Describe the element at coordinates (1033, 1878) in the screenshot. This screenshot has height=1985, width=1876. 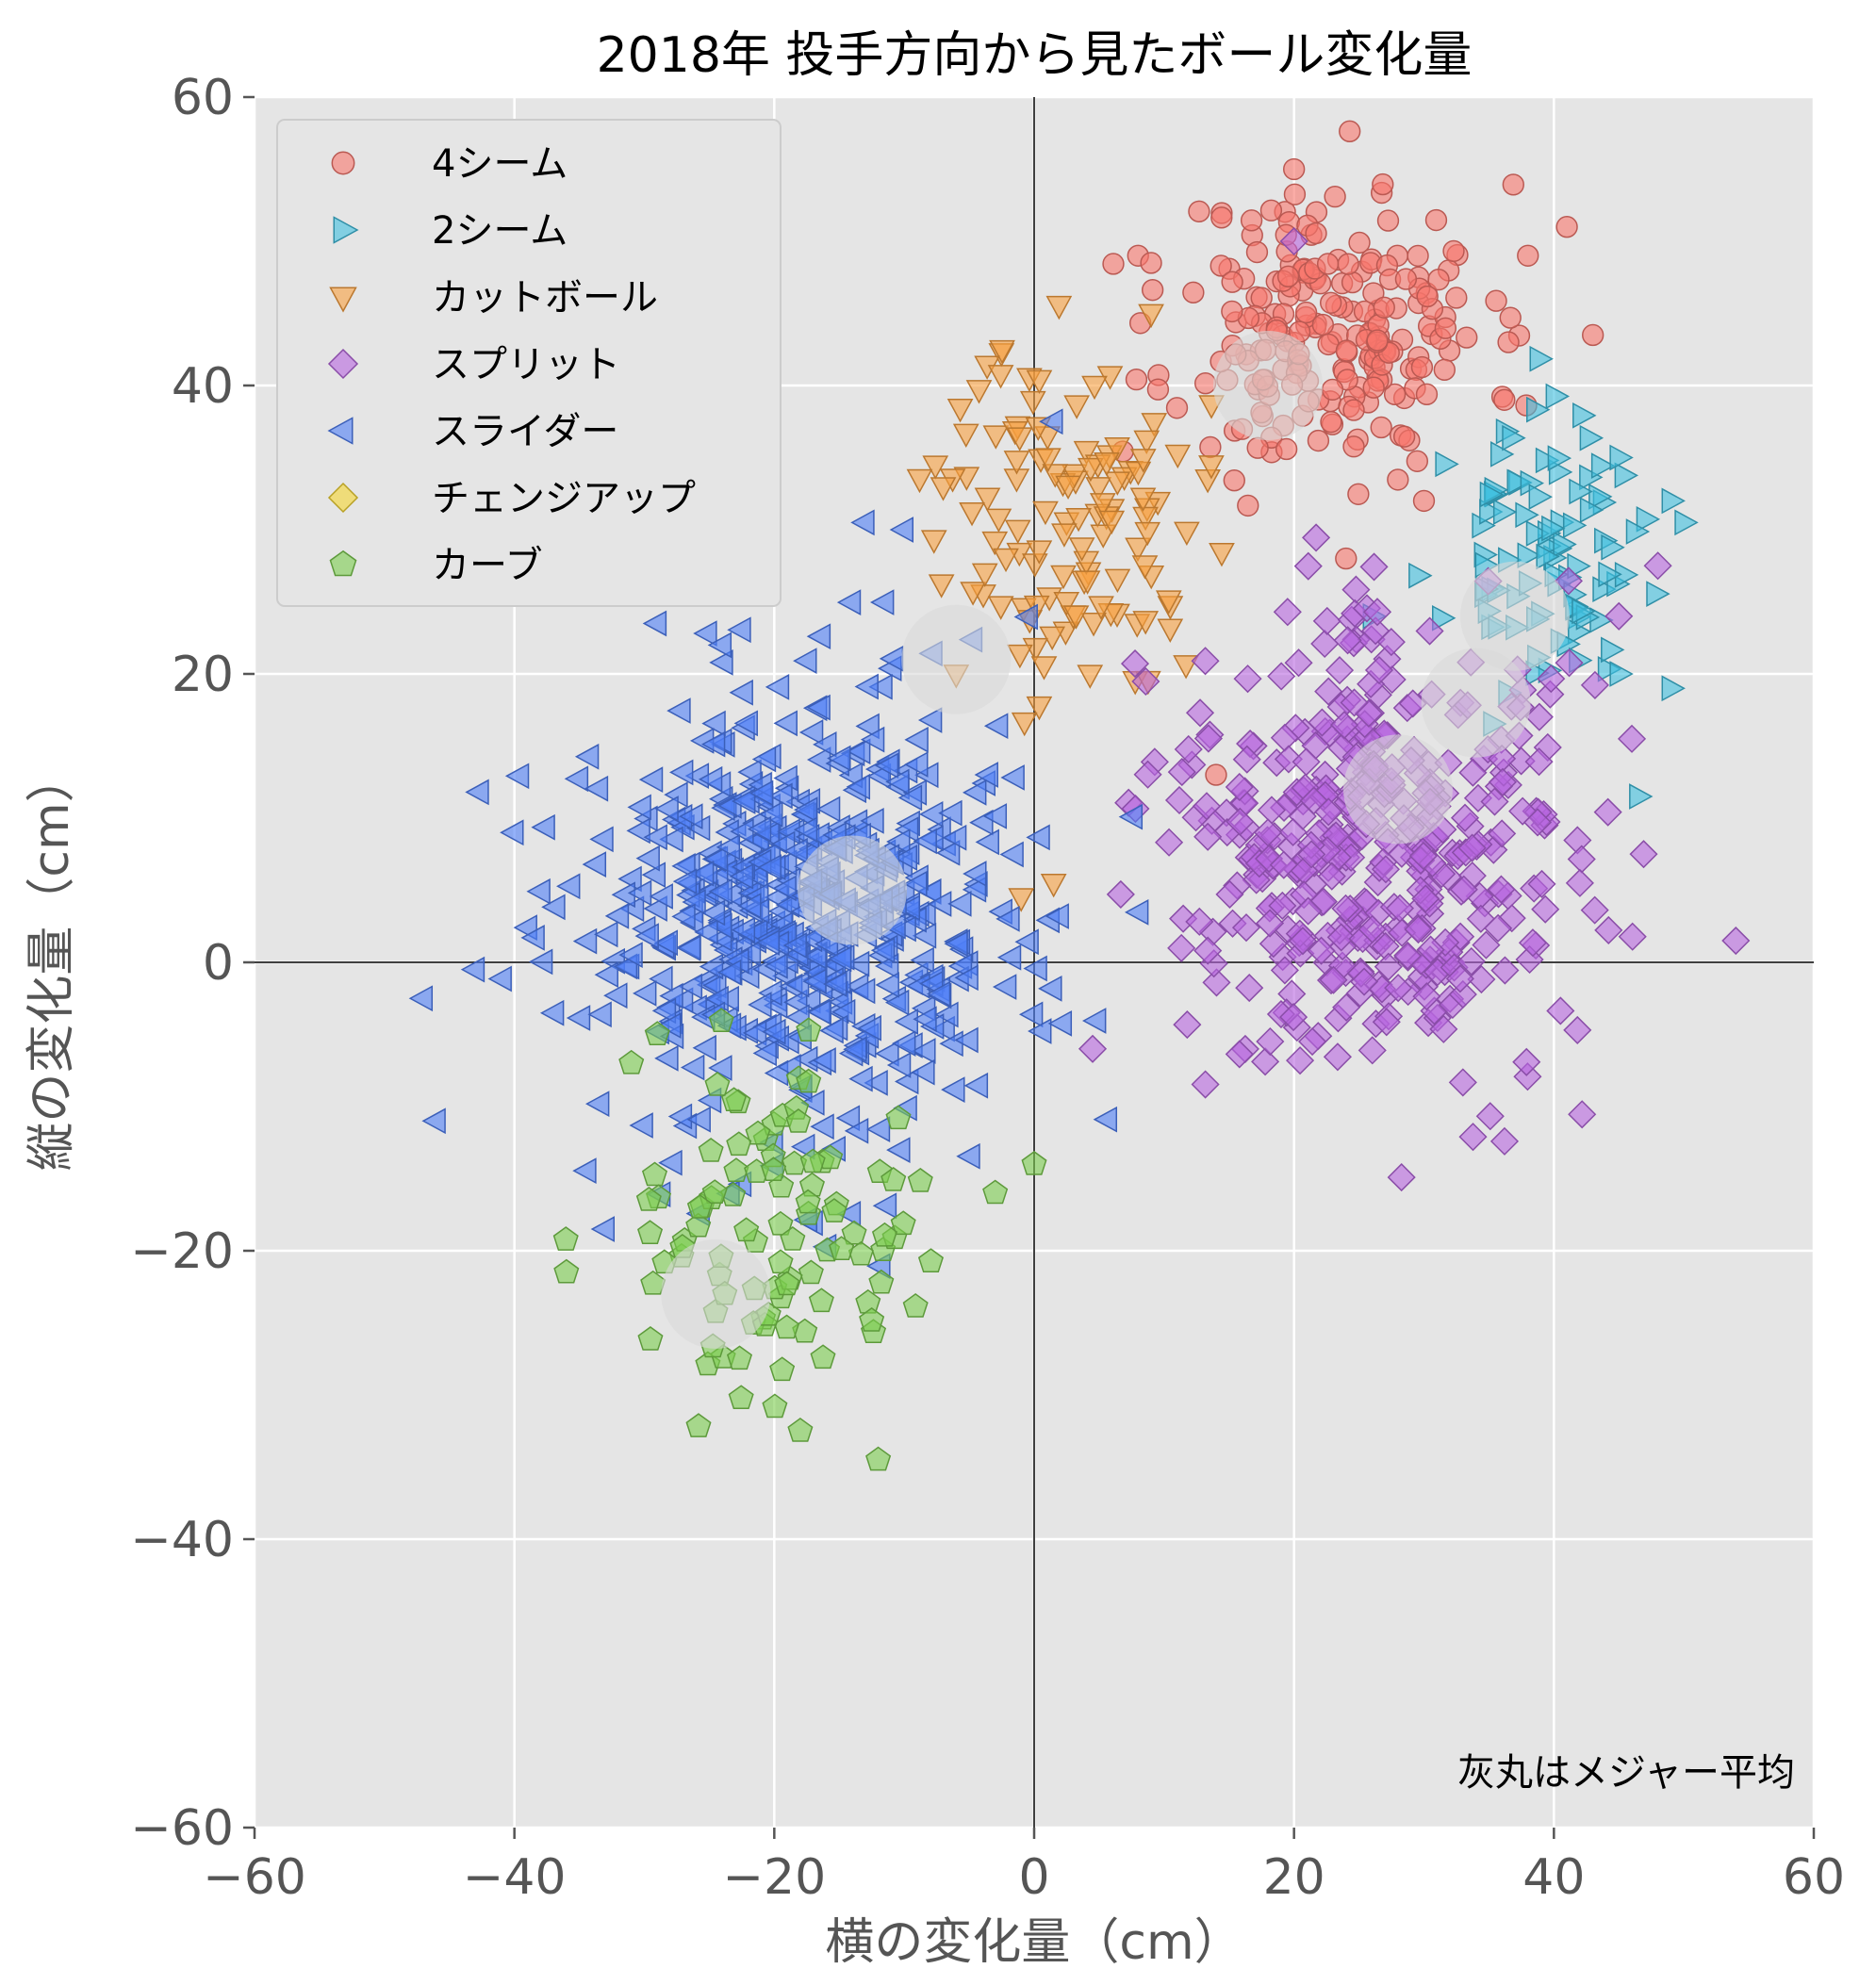
I see `x-tick-label: 0` at that location.